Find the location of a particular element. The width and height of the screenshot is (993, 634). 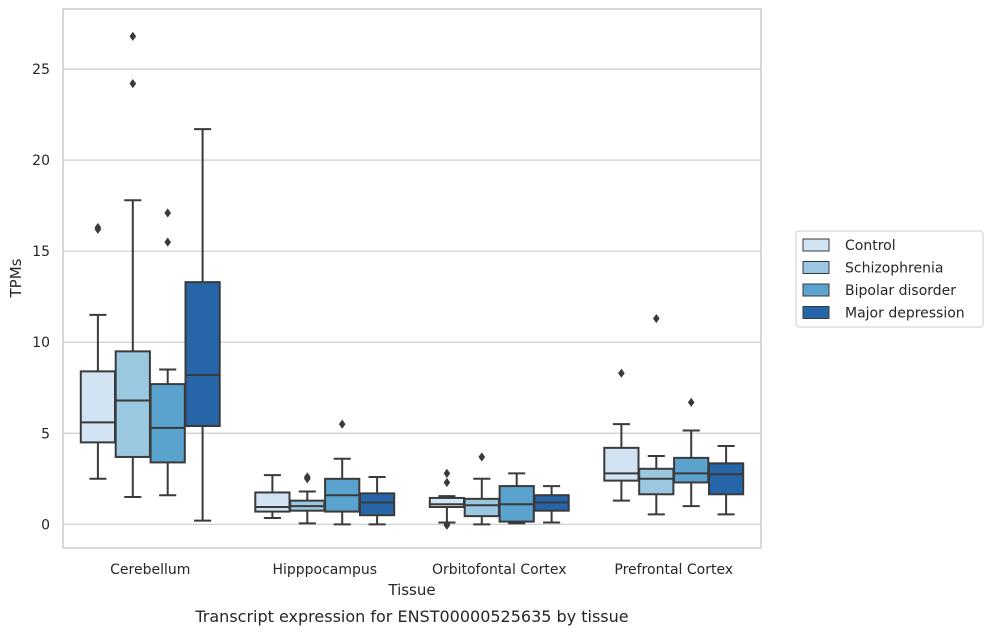

legend-label: Schizophrenia is located at coordinates (894, 269).